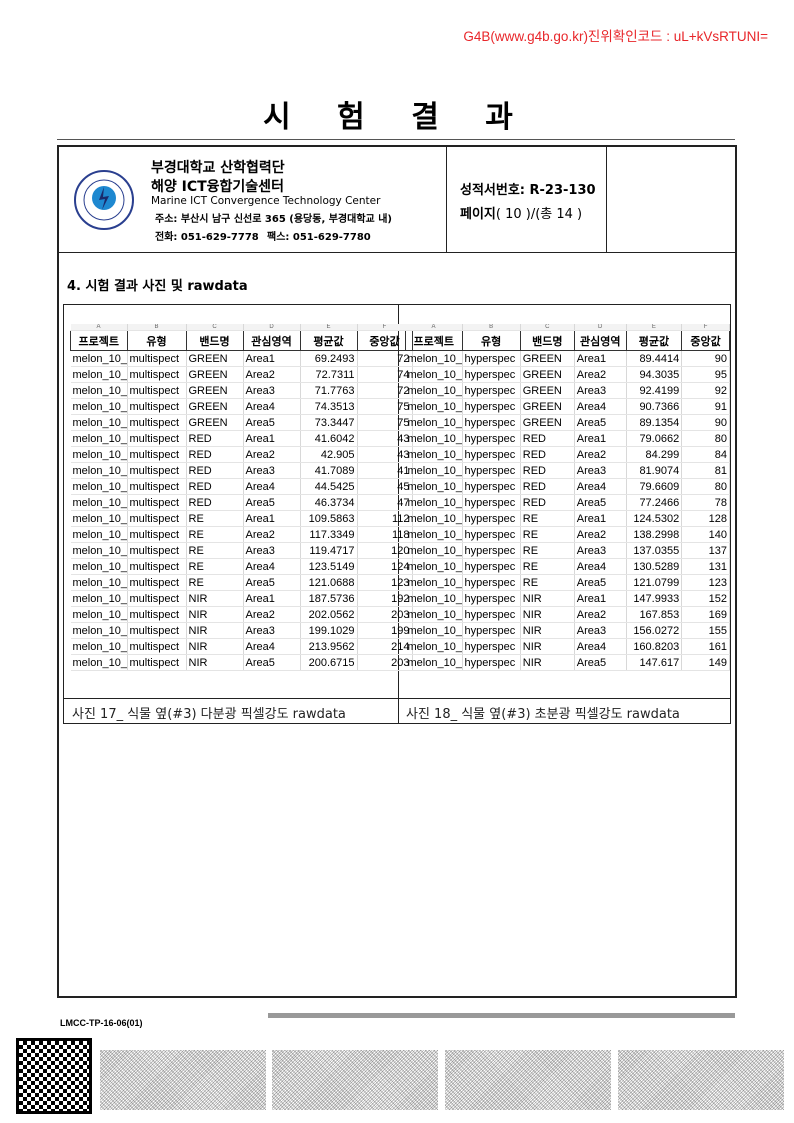 The height and width of the screenshot is (1123, 794). Describe the element at coordinates (705, 566) in the screenshot. I see `table-cell: 131` at that location.